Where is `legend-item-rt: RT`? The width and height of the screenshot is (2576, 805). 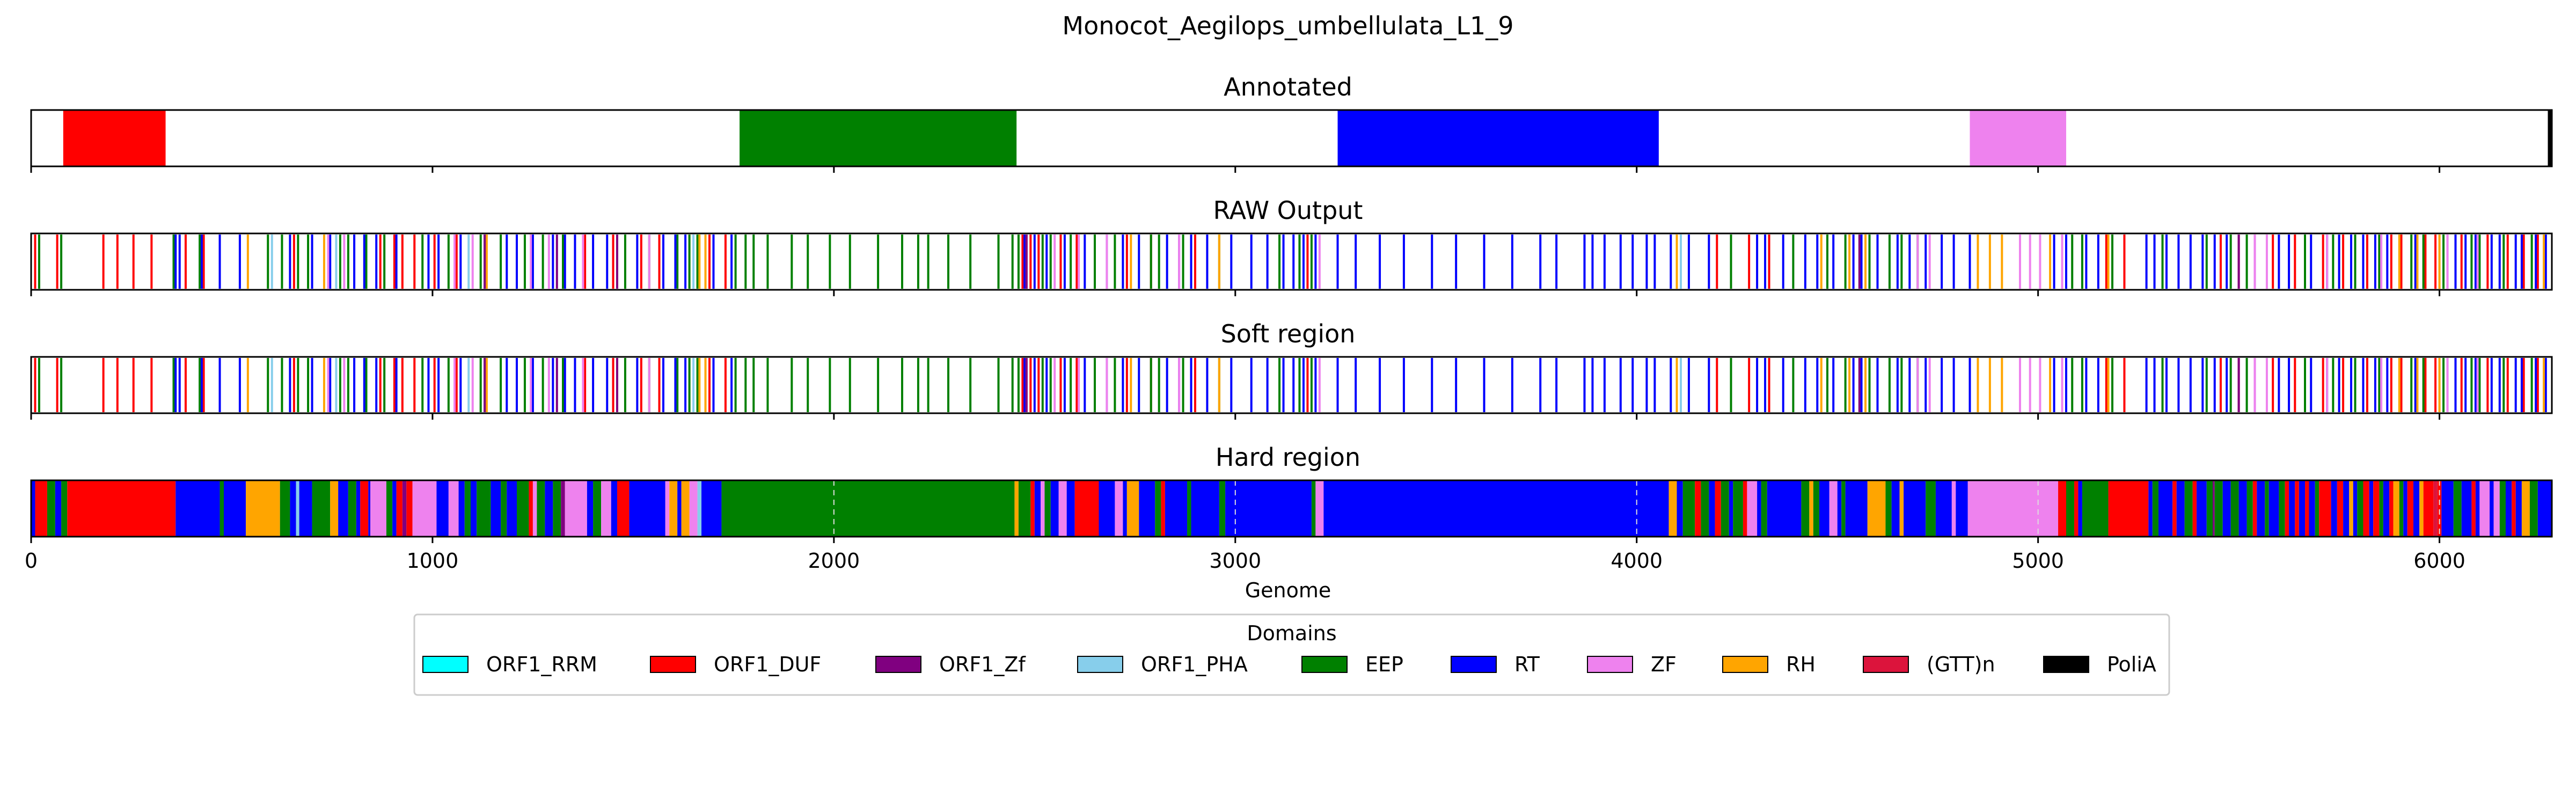
legend-item-rt: RT is located at coordinates (1495, 664).